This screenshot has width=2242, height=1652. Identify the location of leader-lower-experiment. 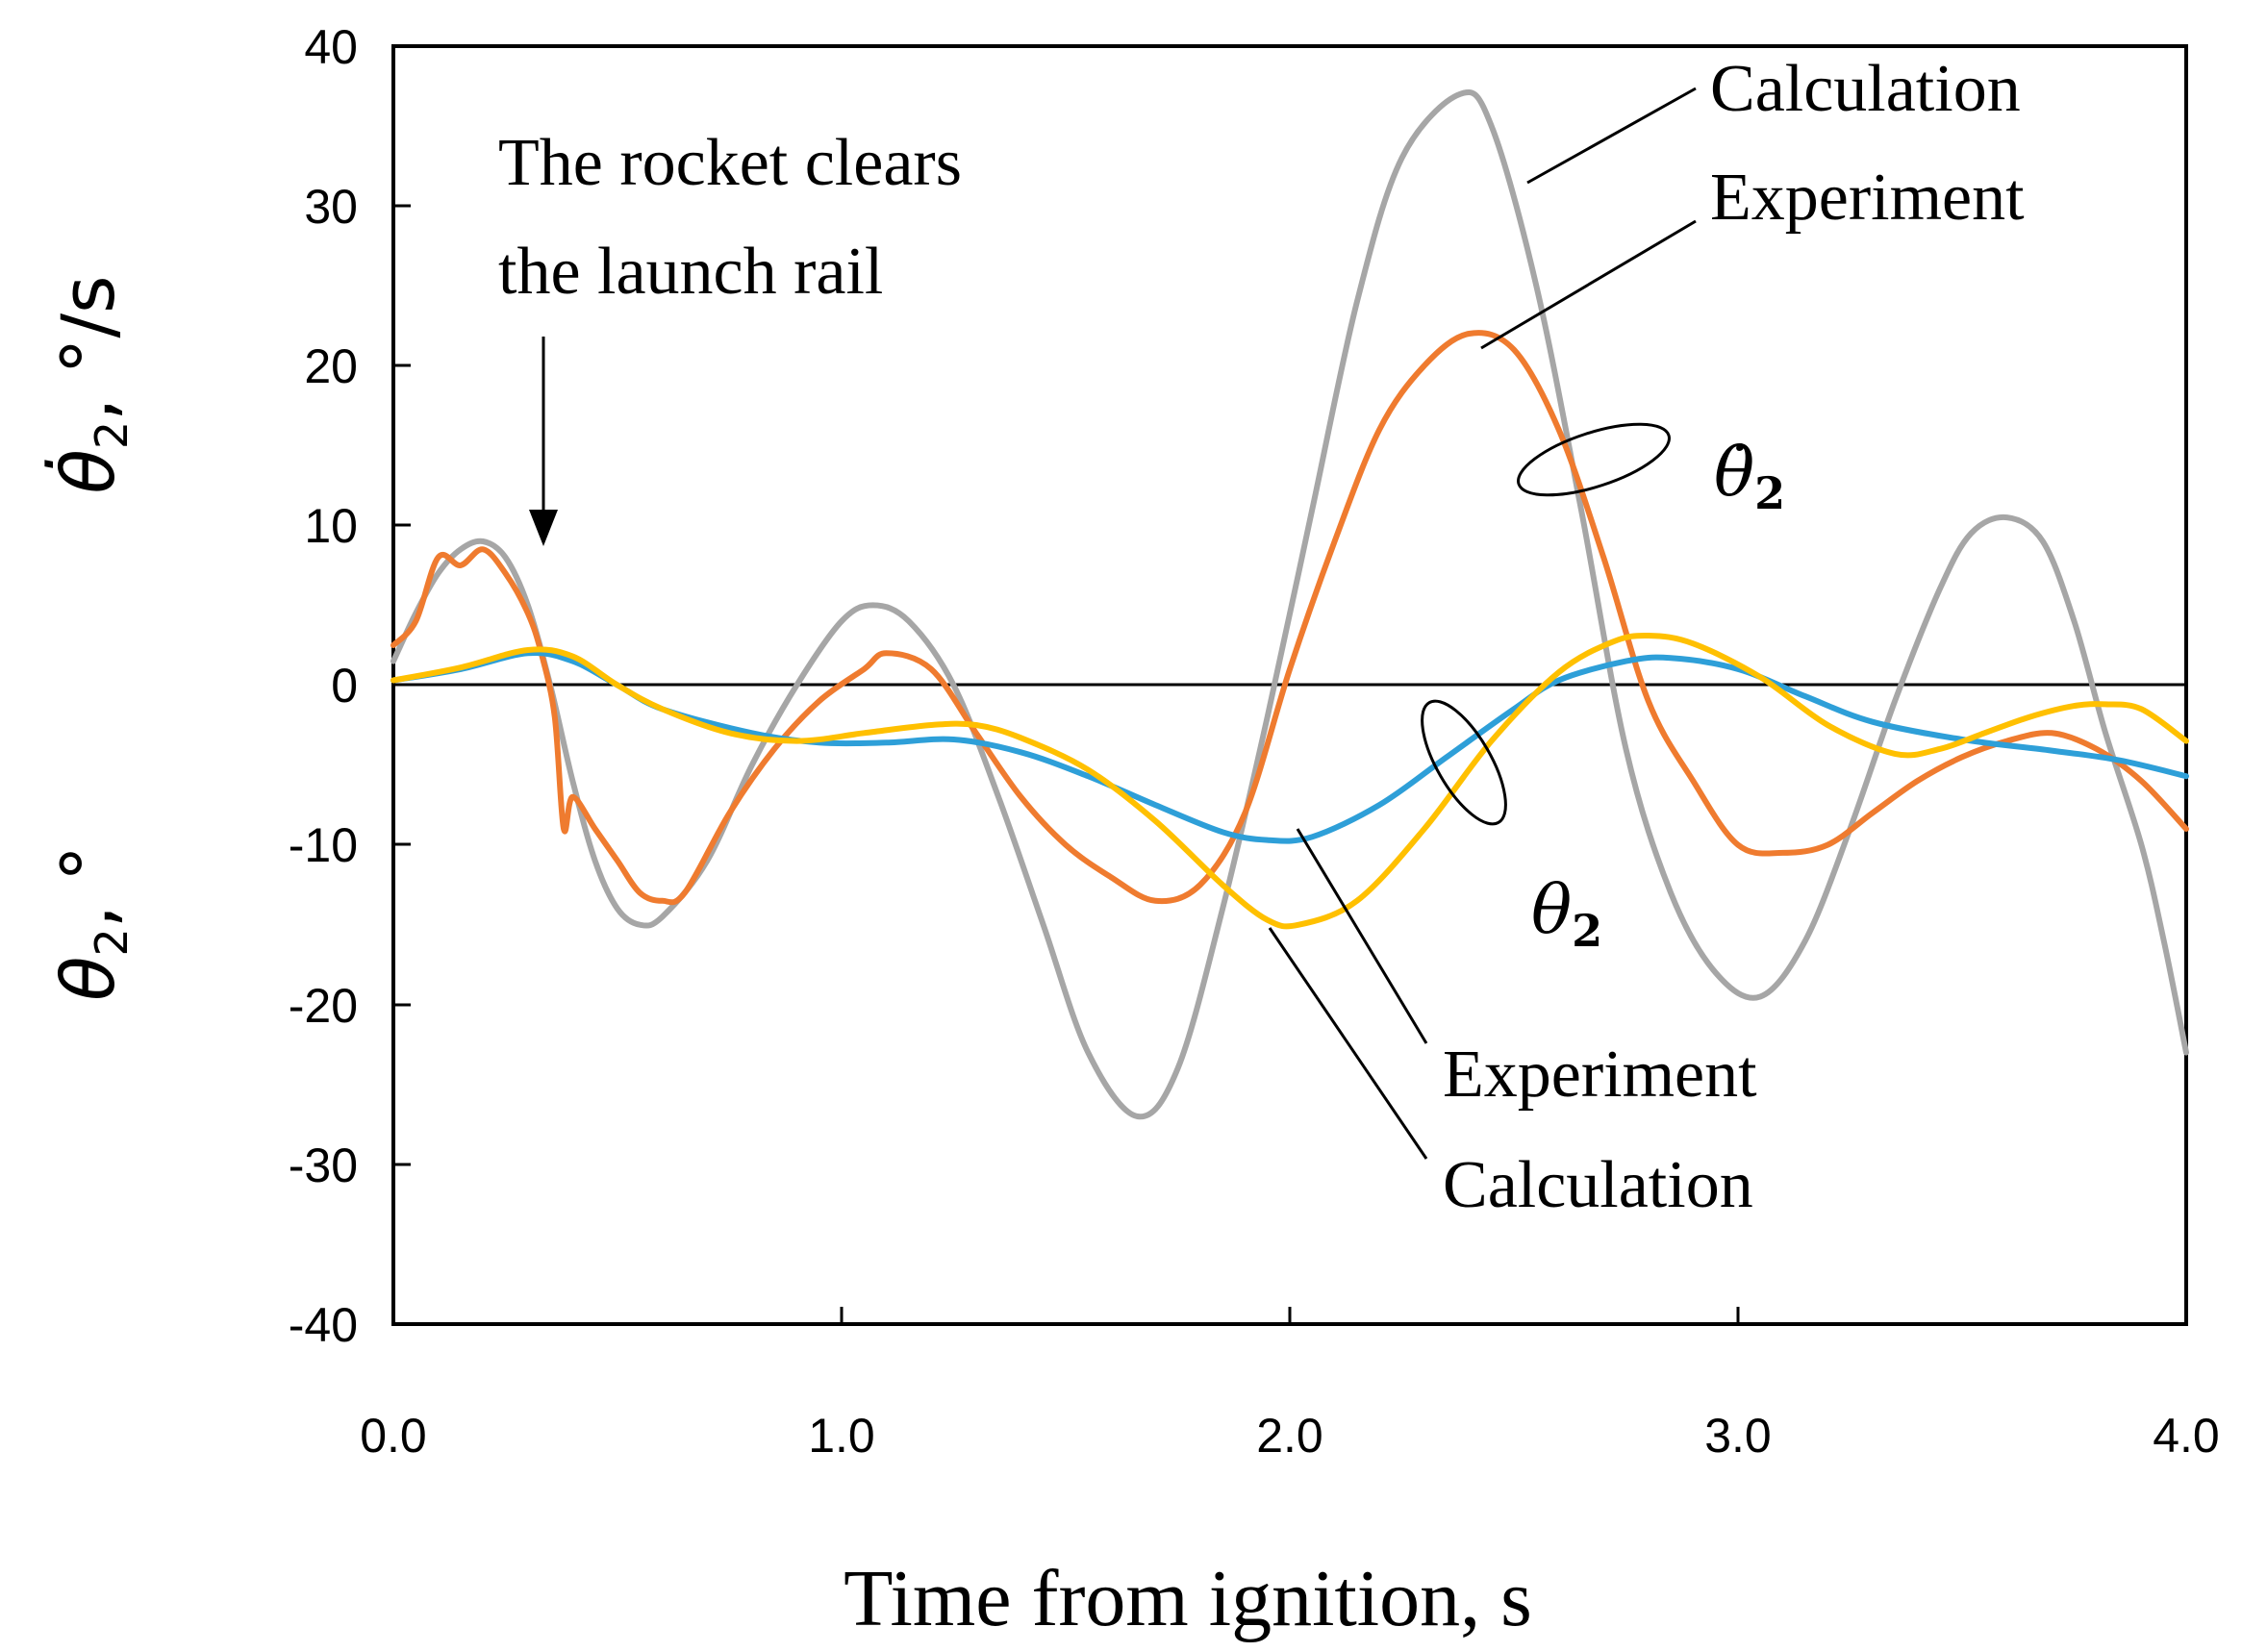
(1362, 936).